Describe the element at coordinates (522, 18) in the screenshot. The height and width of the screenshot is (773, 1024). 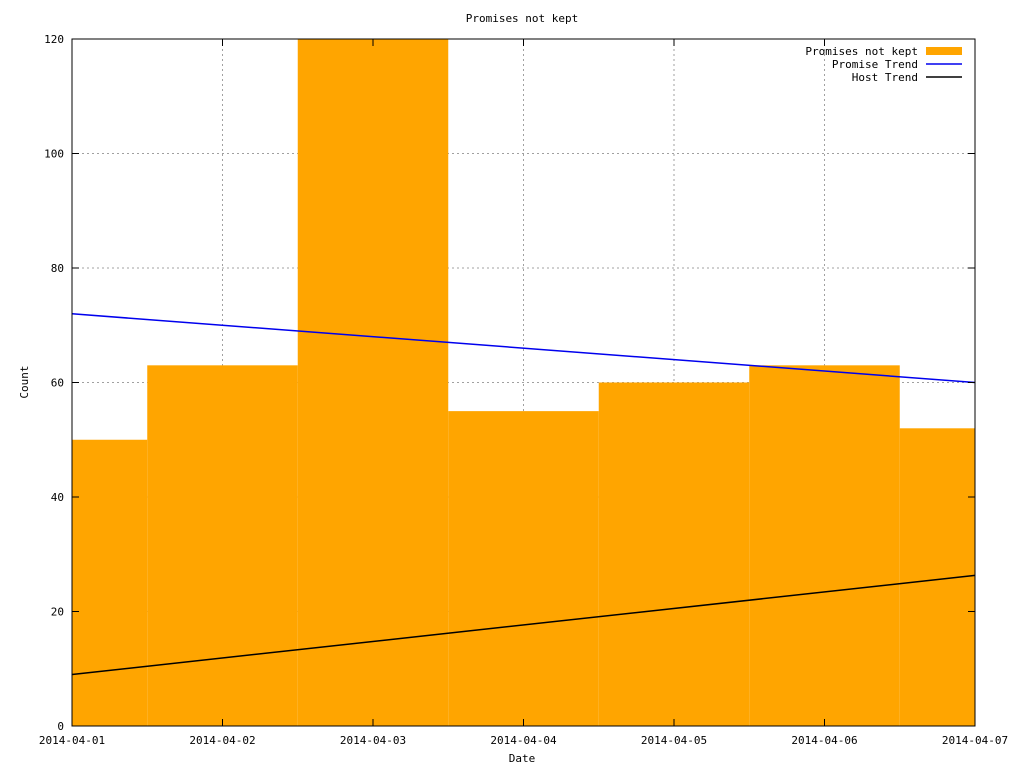
I see `chart-title: Promises not kept` at that location.